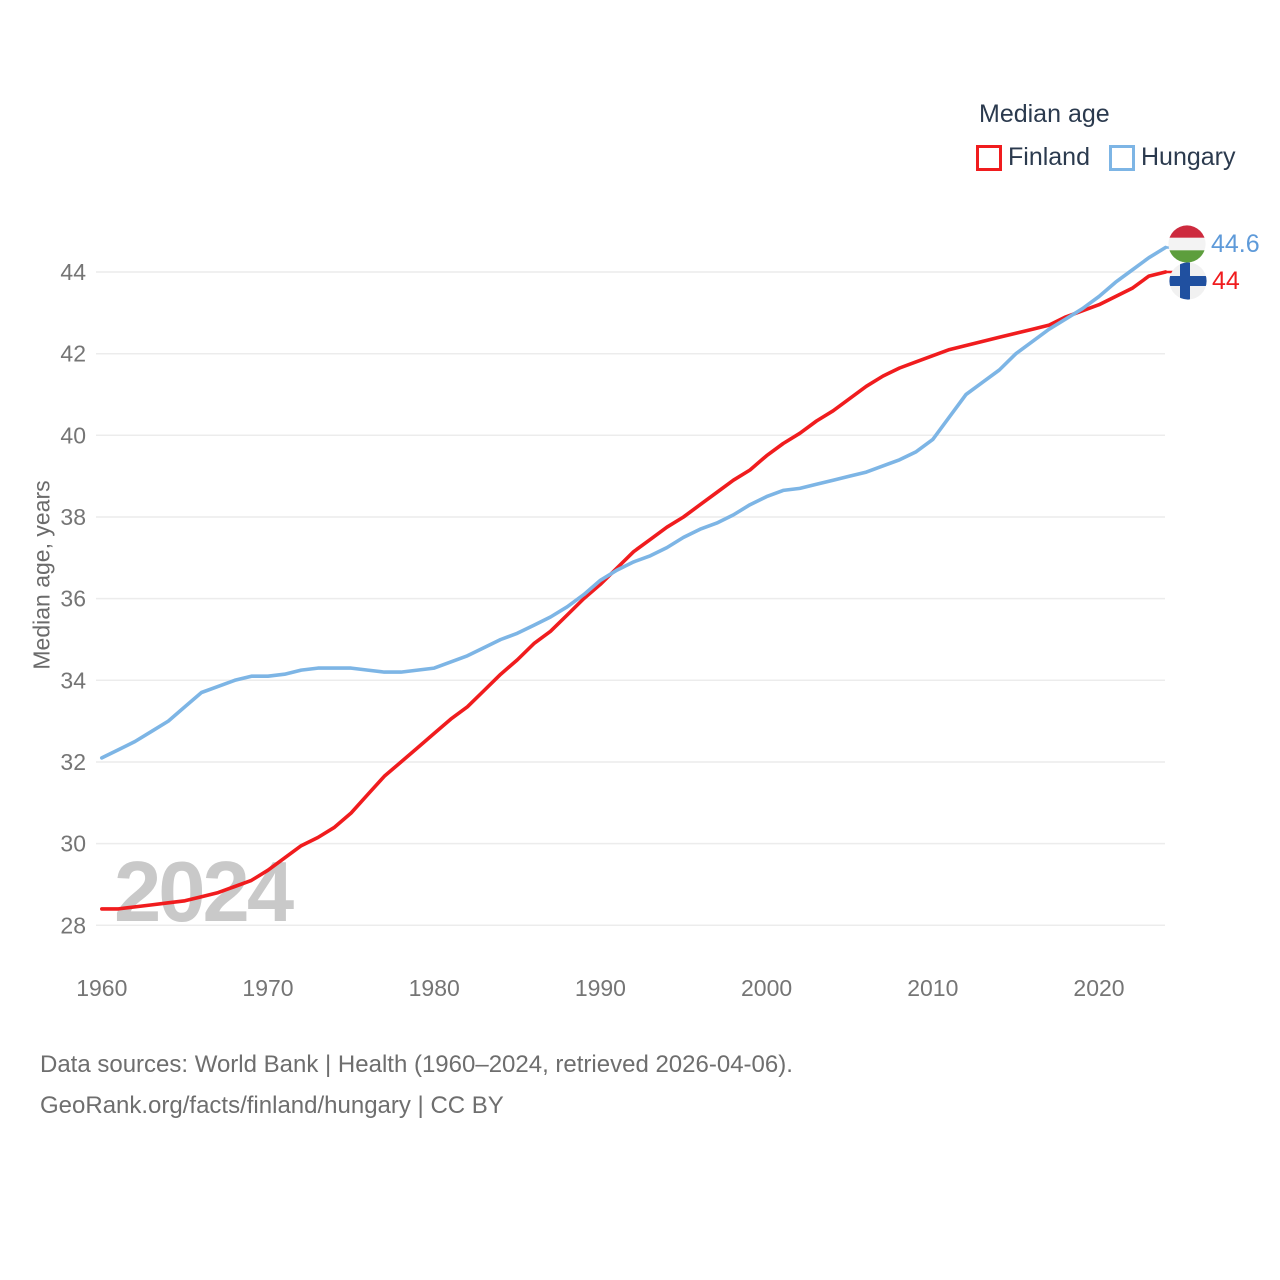  Describe the element at coordinates (1044, 114) in the screenshot. I see `legend-title: Median age` at that location.